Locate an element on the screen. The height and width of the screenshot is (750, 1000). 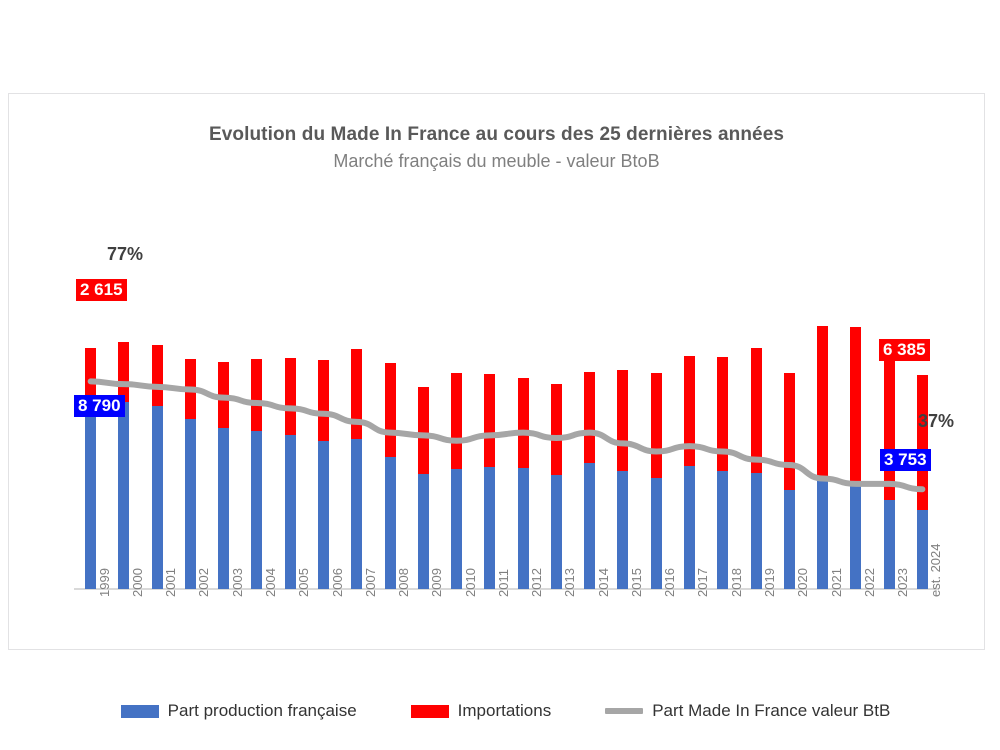
x-axis-tick-label: 2003 is located at coordinates (237, 582).